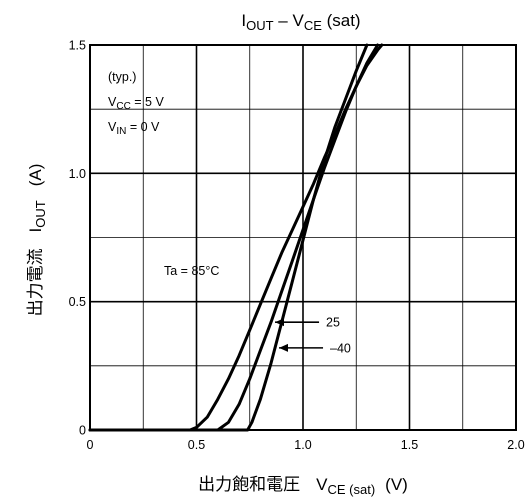  What do you see at coordinates (122, 77) in the screenshot?
I see `condition-text: (typ.)` at bounding box center [122, 77].